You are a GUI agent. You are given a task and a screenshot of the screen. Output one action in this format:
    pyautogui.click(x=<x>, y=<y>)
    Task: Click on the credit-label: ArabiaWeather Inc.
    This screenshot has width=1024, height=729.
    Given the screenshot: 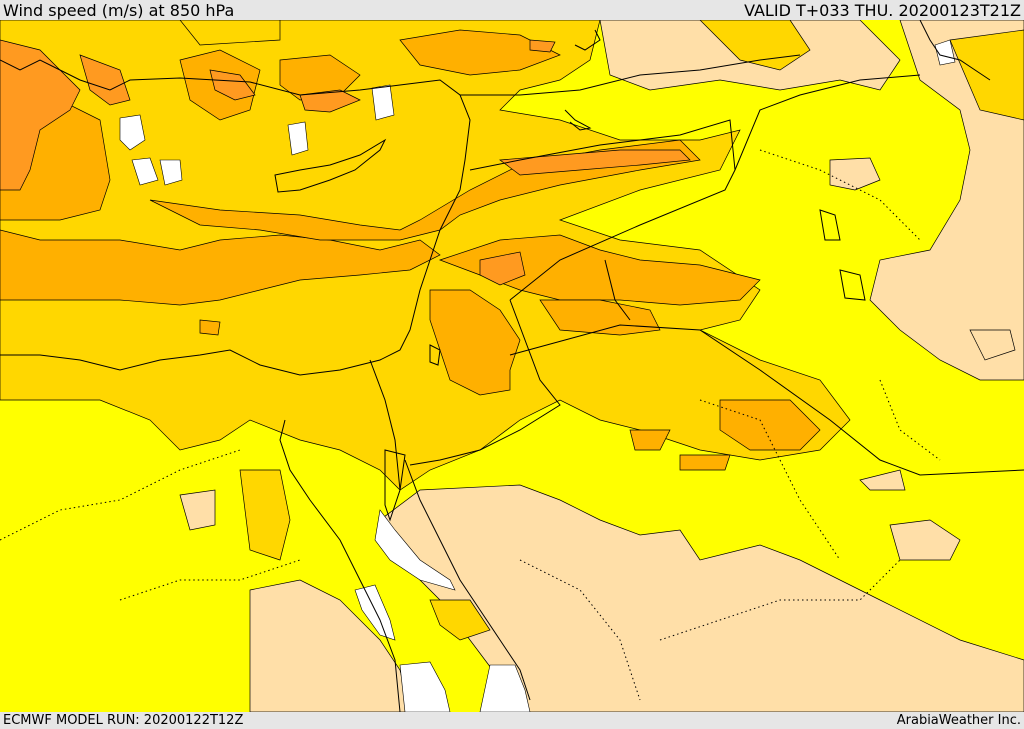 What is the action you would take?
    pyautogui.click(x=958, y=720)
    